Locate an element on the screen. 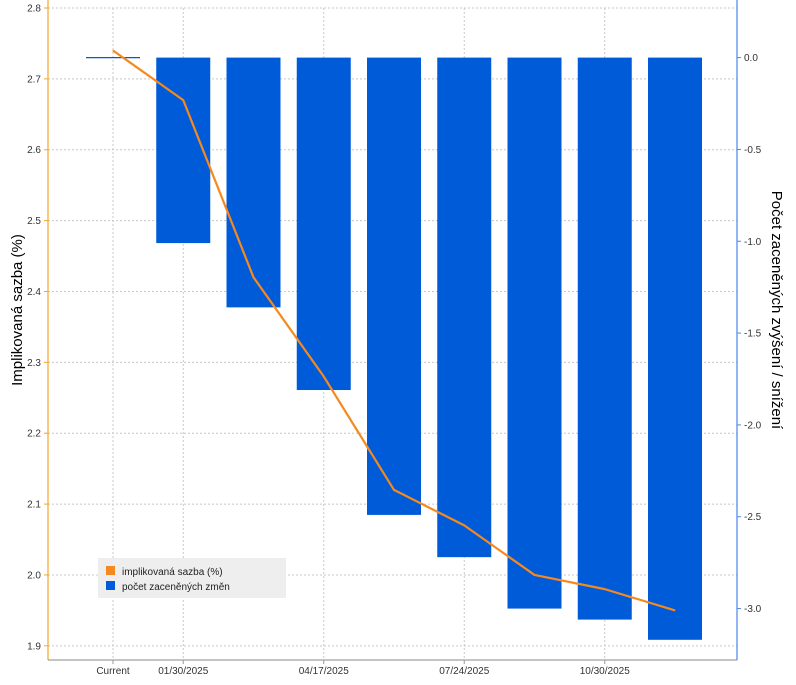 The height and width of the screenshot is (685, 796). right-tick-label: -2.5 is located at coordinates (753, 517).